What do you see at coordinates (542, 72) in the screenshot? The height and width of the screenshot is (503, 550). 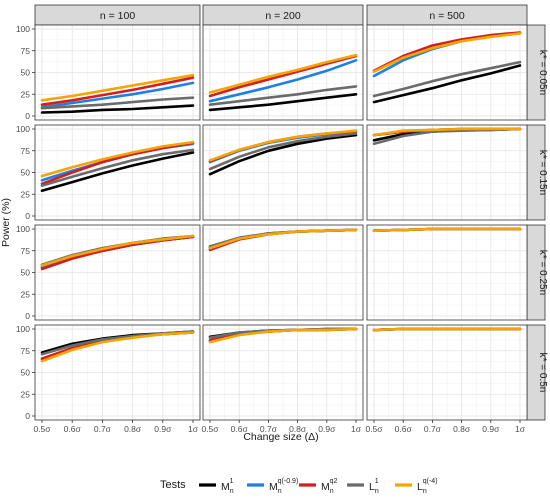 I see `facet-strip-row-label: k* = 0.05n` at bounding box center [542, 72].